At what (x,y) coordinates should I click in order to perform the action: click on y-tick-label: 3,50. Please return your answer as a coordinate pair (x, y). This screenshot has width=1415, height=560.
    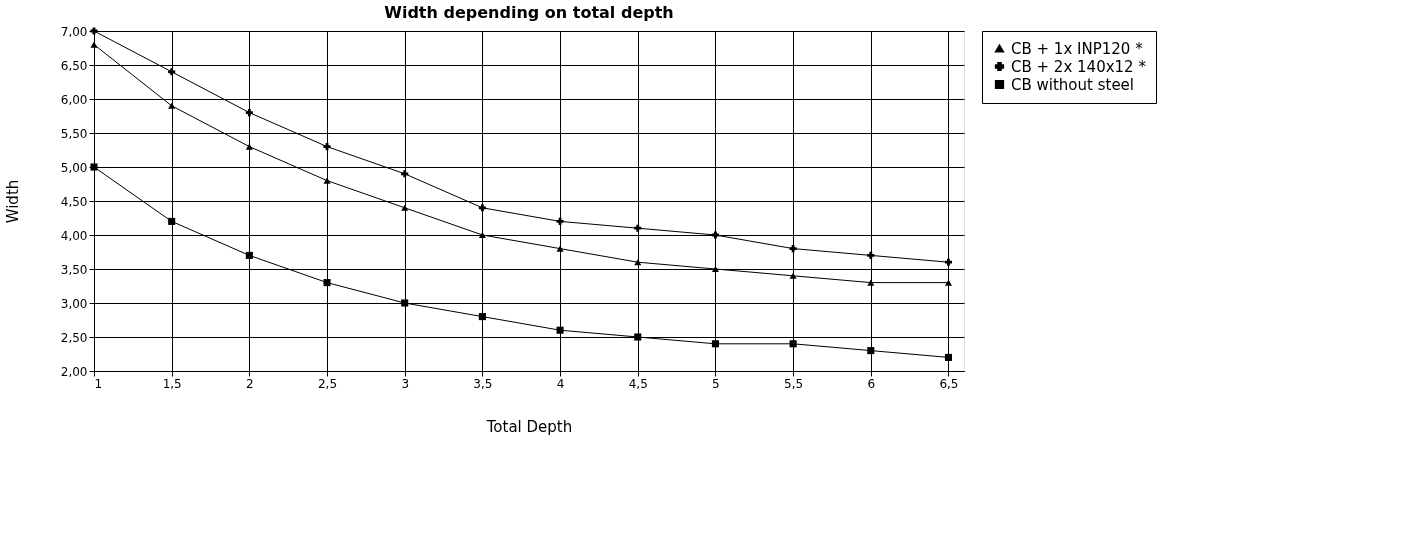
    Looking at the image, I should click on (74, 269).